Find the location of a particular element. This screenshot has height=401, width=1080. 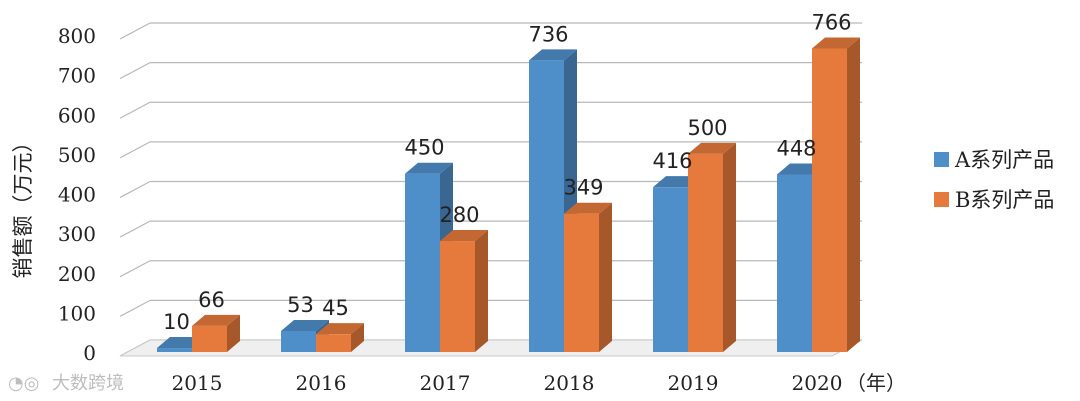

y-tick-label: 0 is located at coordinates (89, 353).